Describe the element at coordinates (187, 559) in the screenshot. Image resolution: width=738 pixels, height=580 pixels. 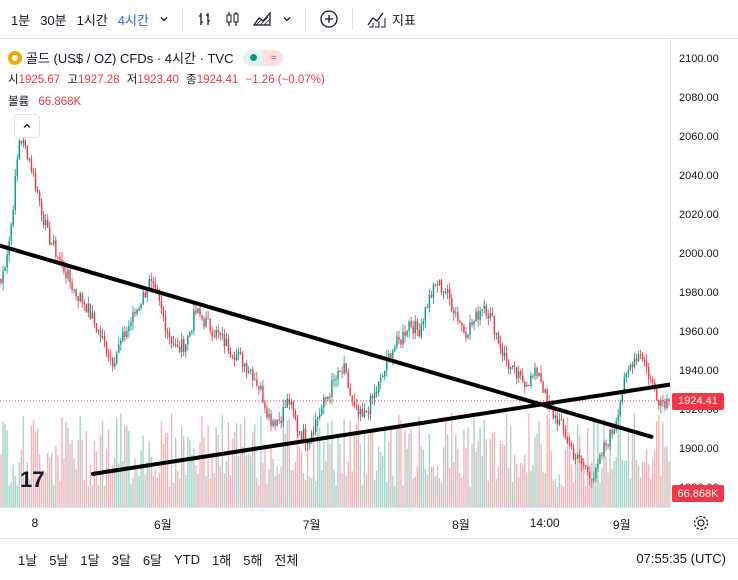
I see `range-ytd: YTD` at that location.